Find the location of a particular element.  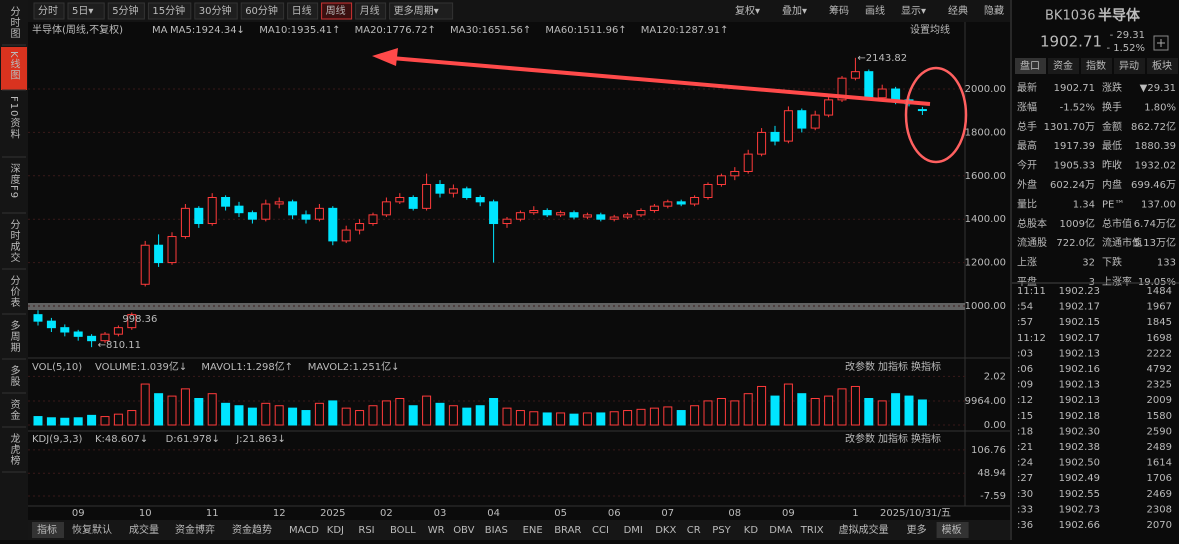

tab-label: 恢复默认 is located at coordinates (92, 529).